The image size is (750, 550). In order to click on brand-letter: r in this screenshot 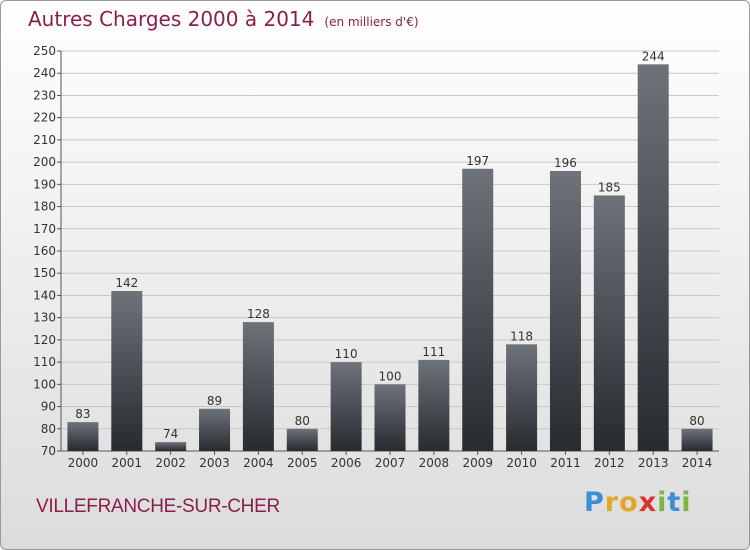, I will do `click(612, 502)`.